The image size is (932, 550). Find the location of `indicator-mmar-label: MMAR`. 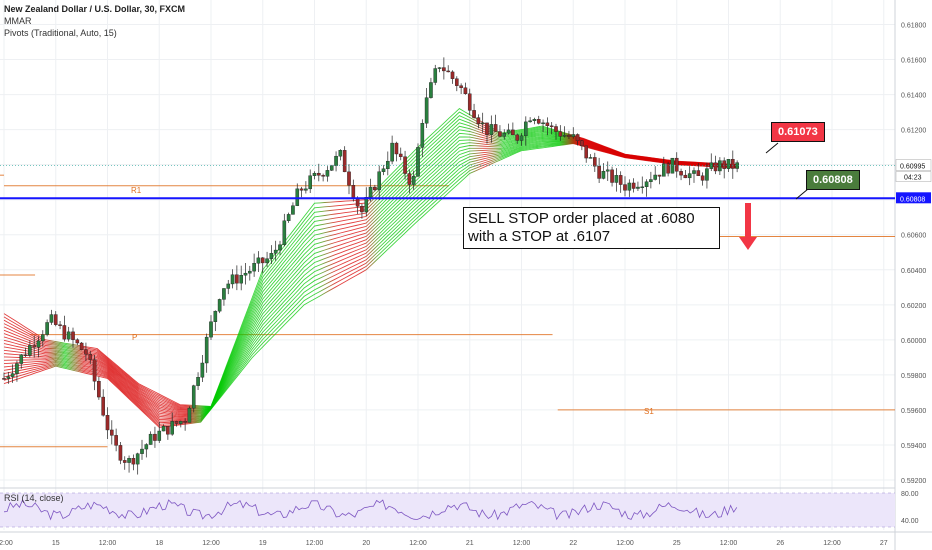

indicator-mmar-label: MMAR is located at coordinates (18, 21).